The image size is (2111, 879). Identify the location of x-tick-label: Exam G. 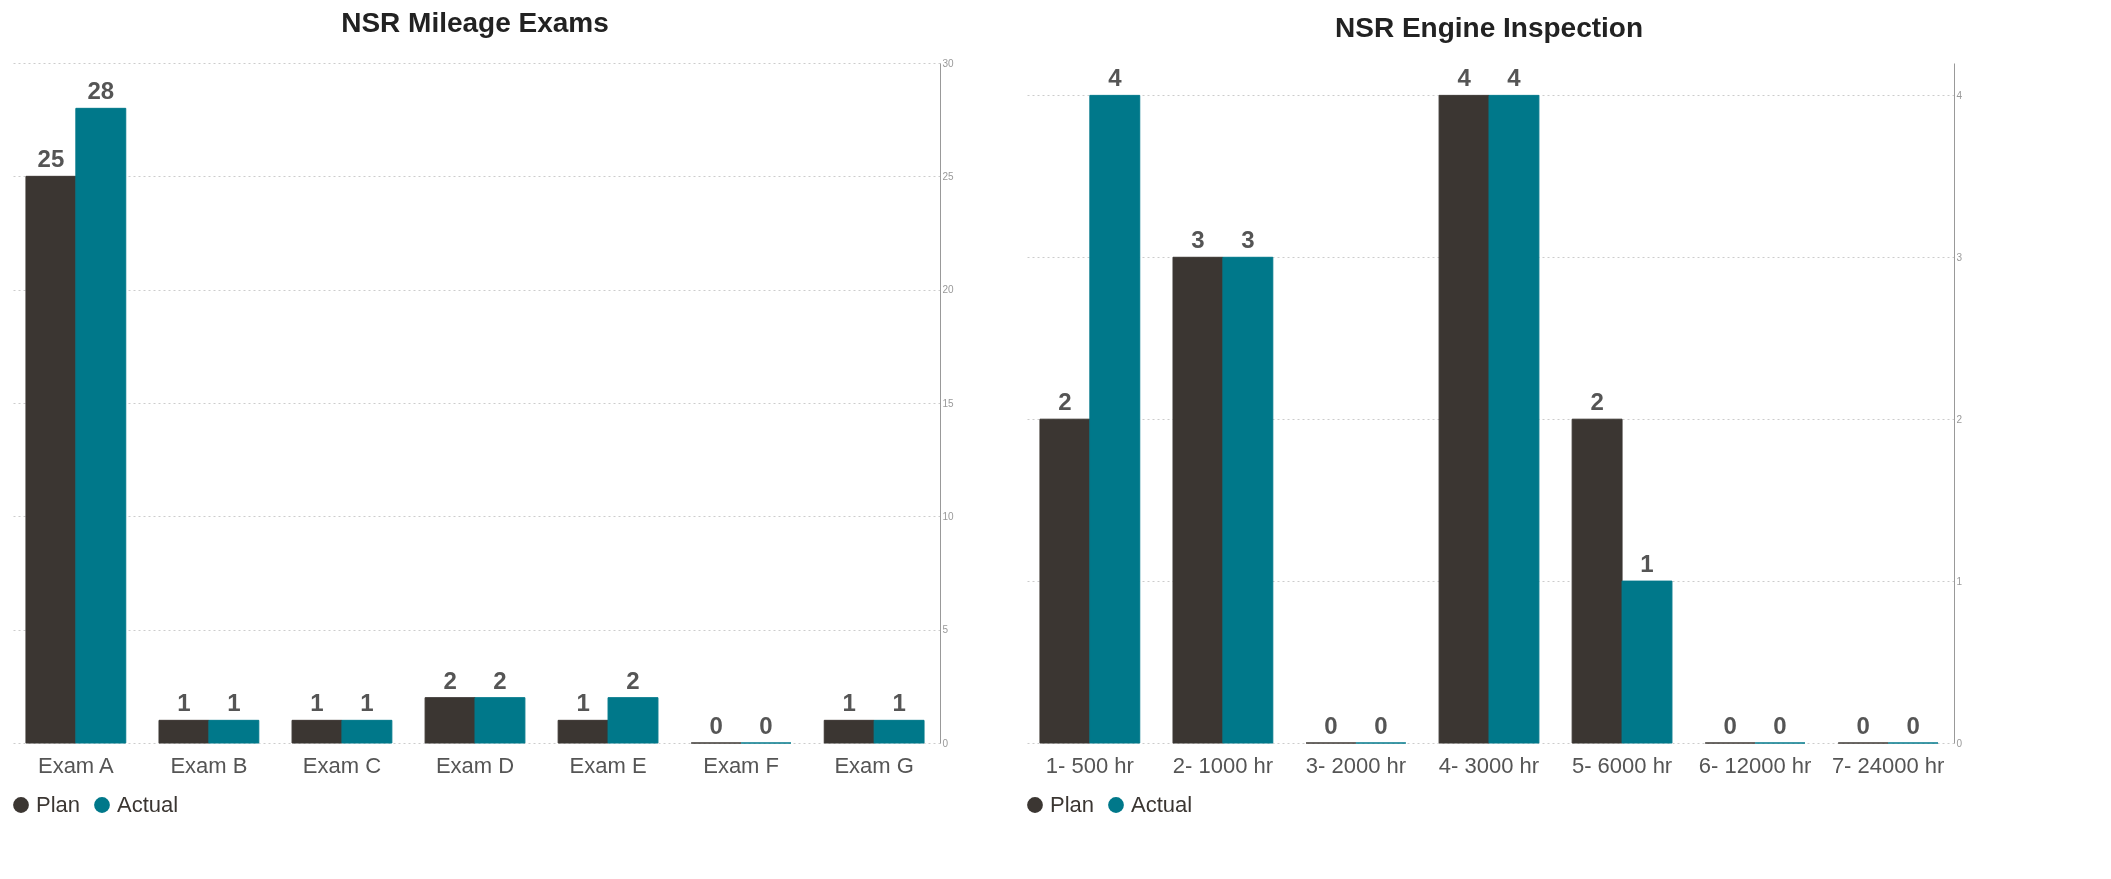
(874, 765).